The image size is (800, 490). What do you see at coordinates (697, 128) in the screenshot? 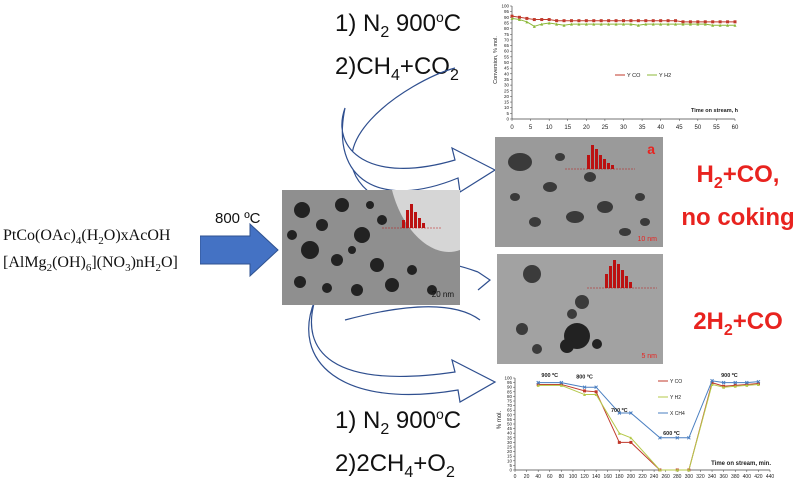
I see `x-tick-label: 50` at bounding box center [697, 128].